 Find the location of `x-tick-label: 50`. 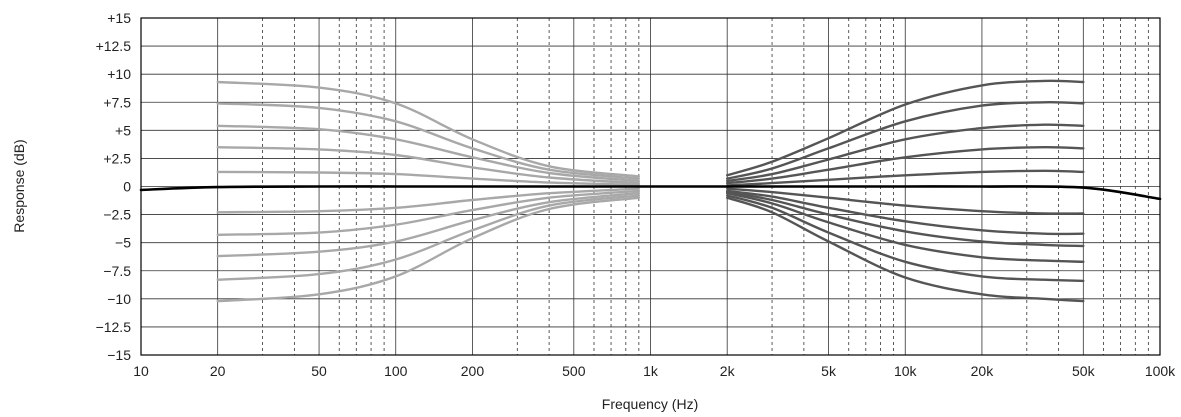

x-tick-label: 50 is located at coordinates (319, 371).